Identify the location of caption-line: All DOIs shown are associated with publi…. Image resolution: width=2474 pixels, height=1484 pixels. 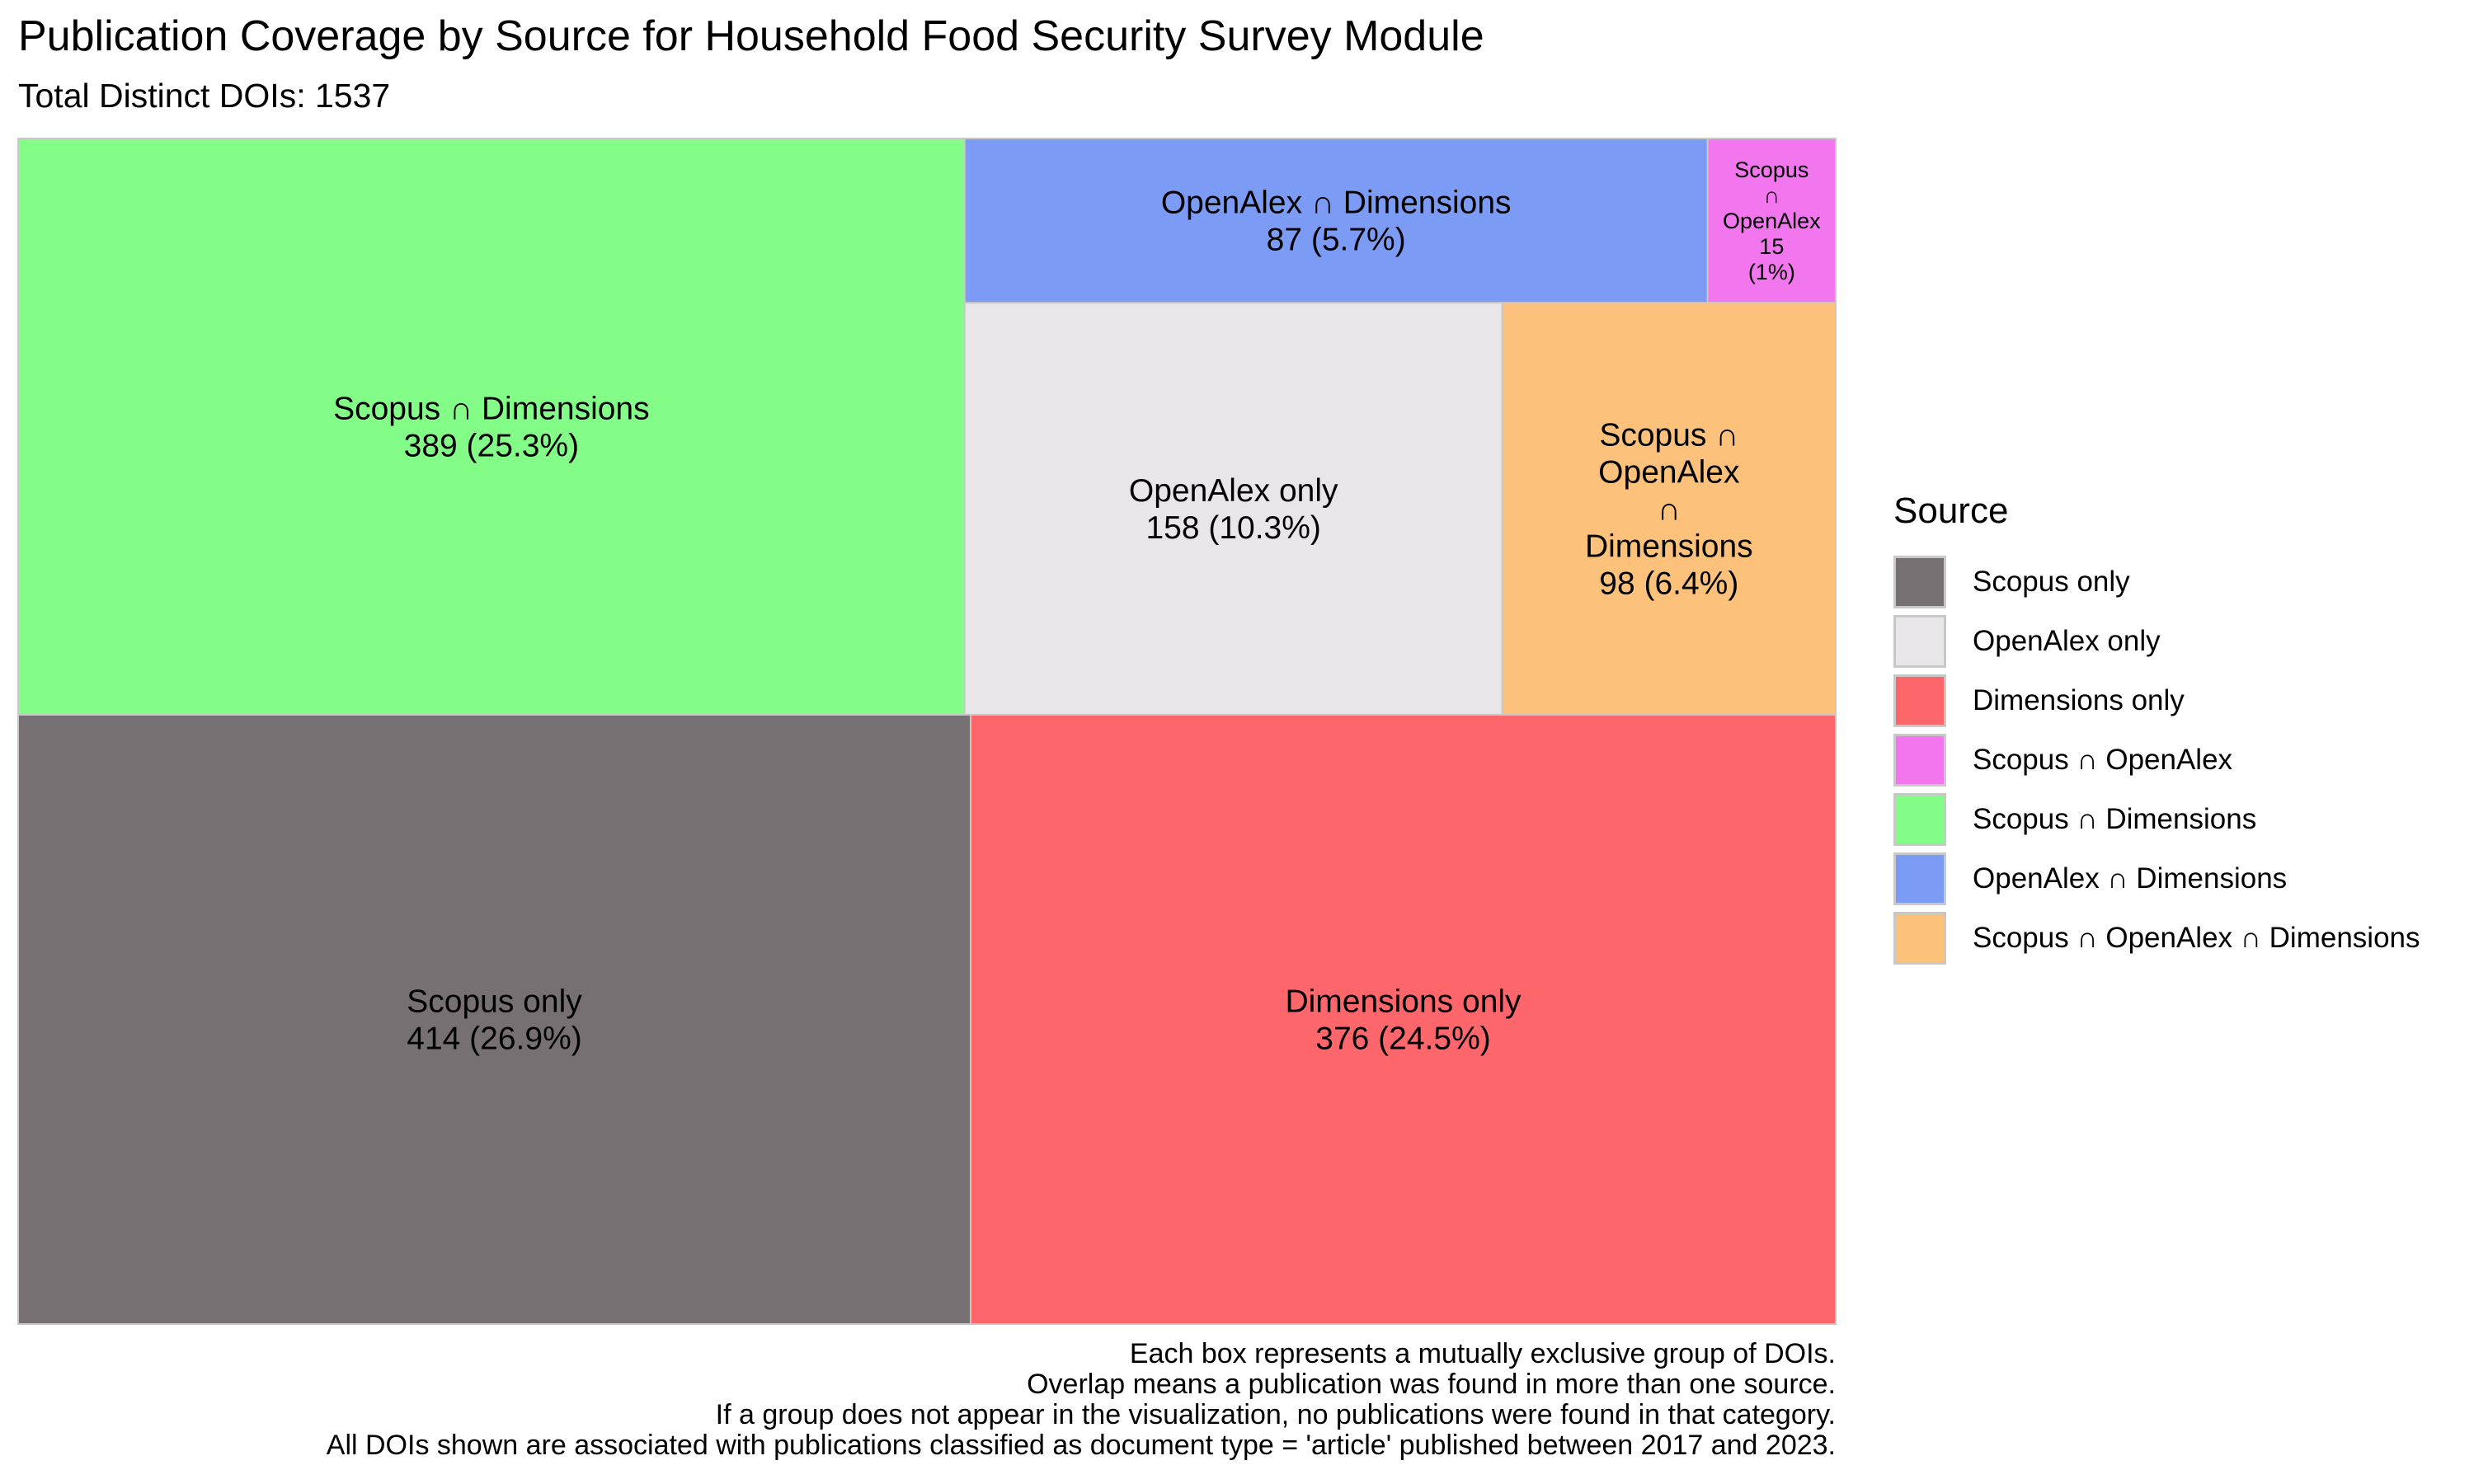
(1081, 1445).